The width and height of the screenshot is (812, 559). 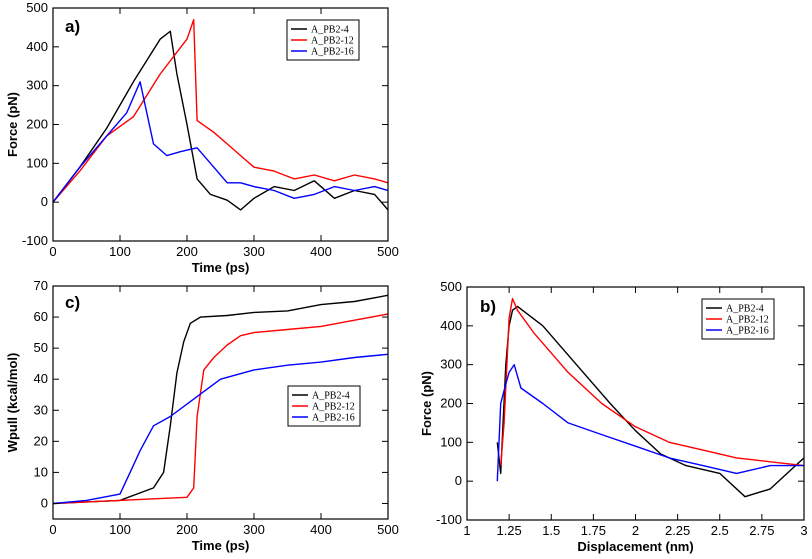 What do you see at coordinates (72, 26) in the screenshot?
I see `panel-label: a)` at bounding box center [72, 26].